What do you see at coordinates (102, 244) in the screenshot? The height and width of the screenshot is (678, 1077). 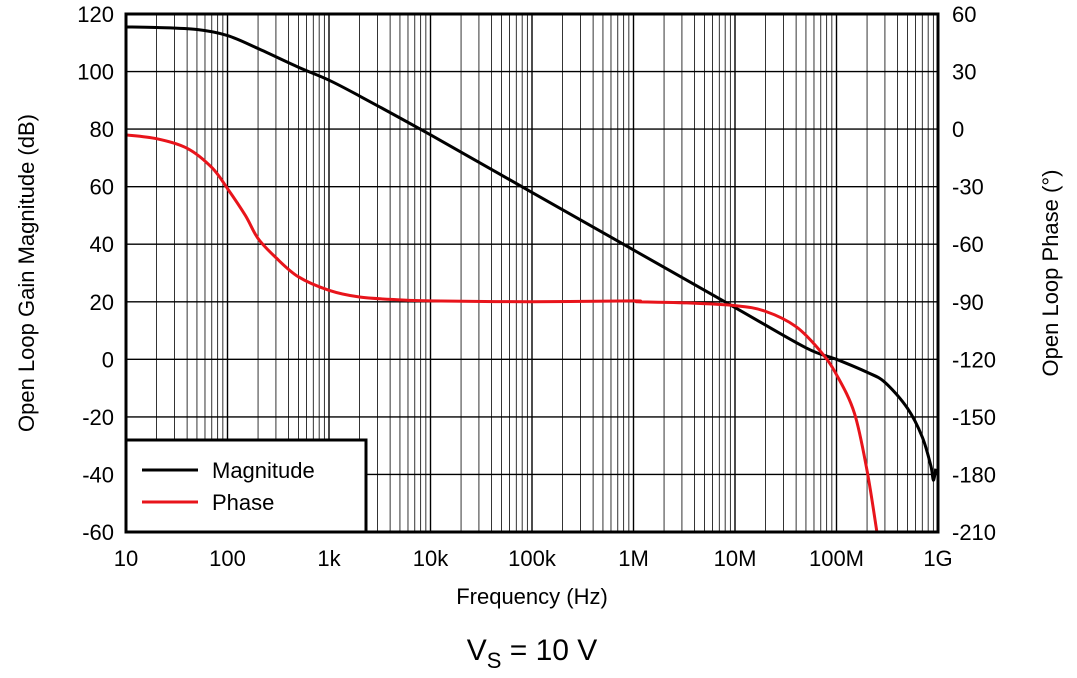 I see `left-y-tick-label: 40` at bounding box center [102, 244].